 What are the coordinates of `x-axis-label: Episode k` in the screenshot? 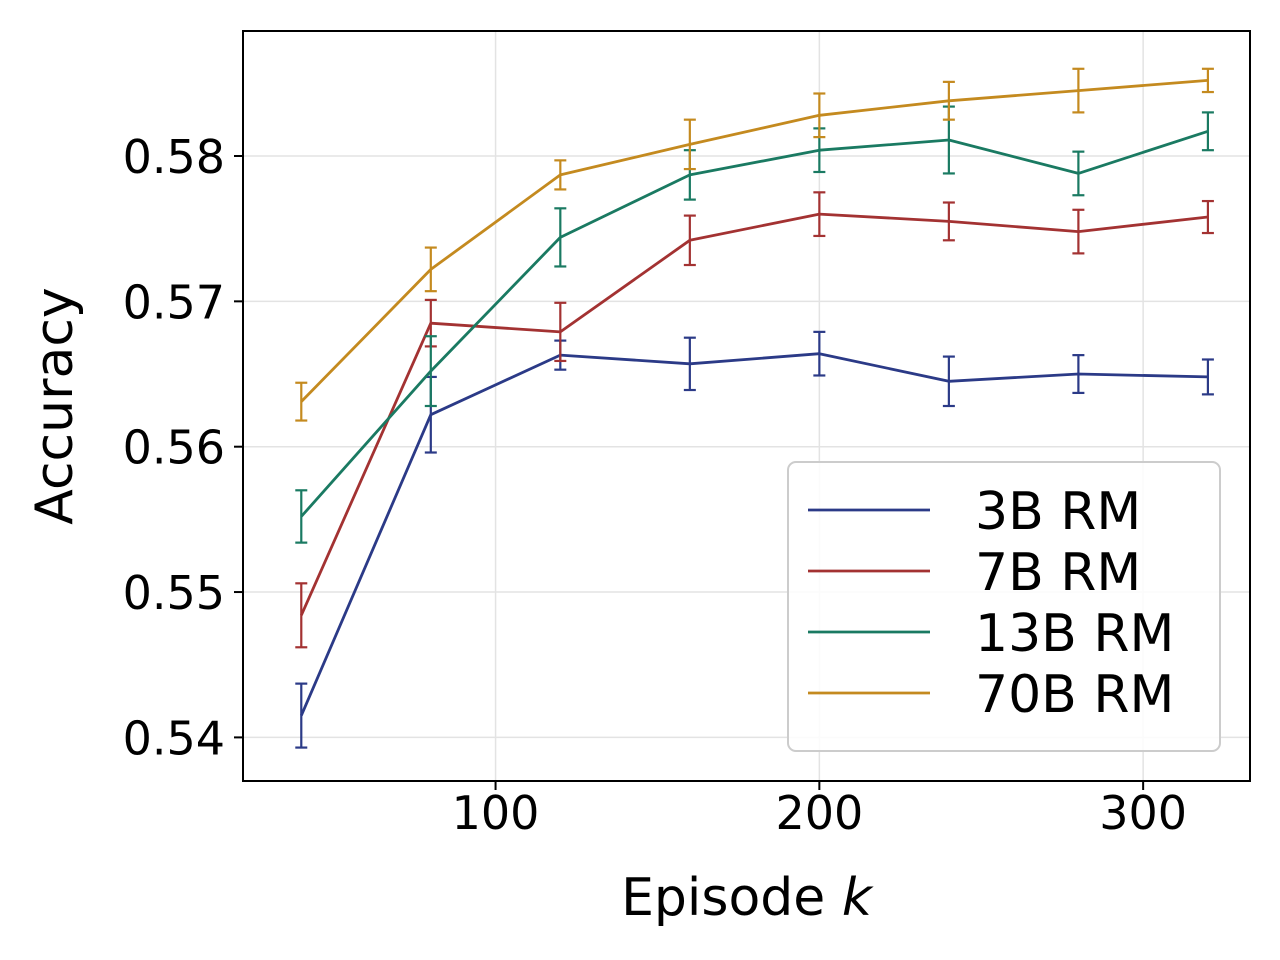 It's located at (747, 898).